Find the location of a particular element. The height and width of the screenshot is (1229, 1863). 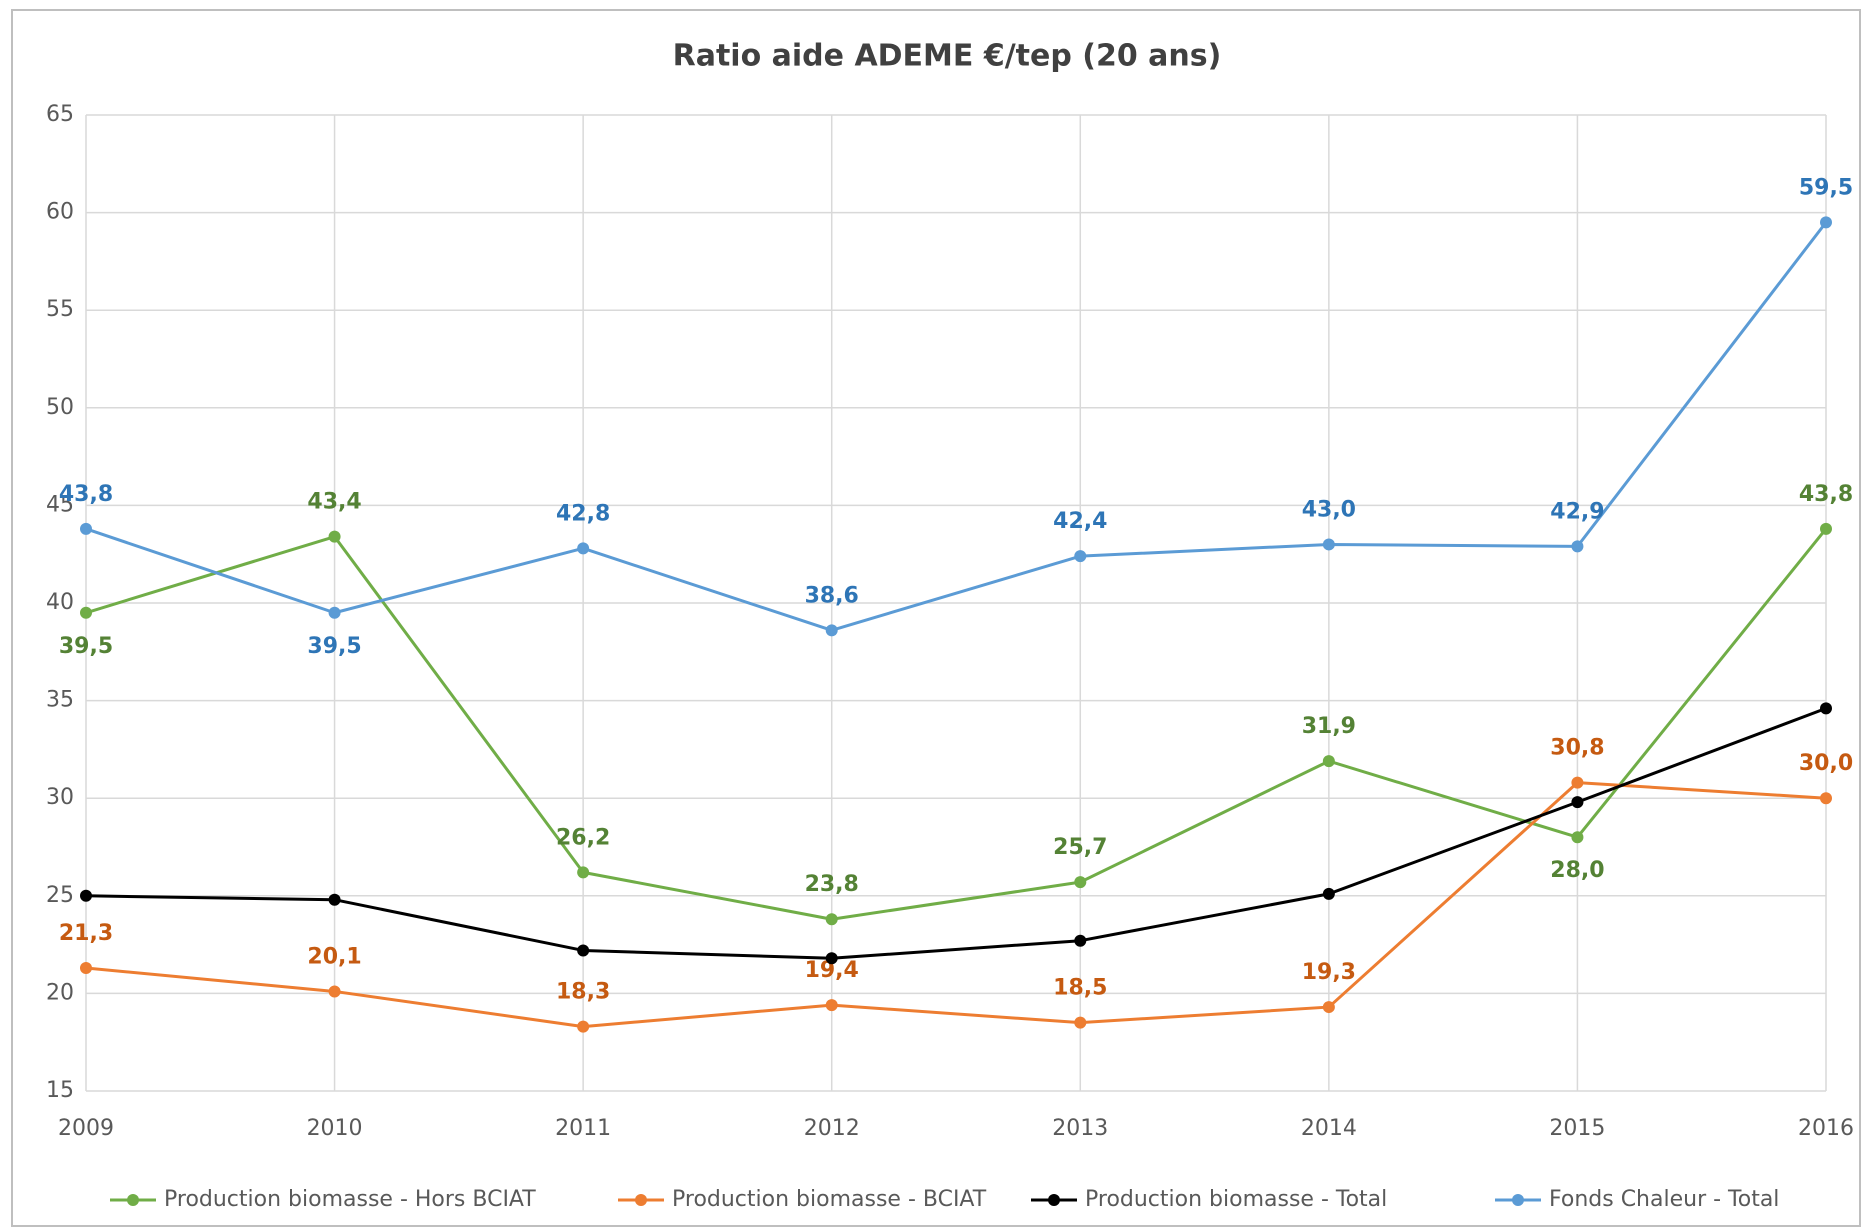

y-tick-label: 60 is located at coordinates (60, 212).